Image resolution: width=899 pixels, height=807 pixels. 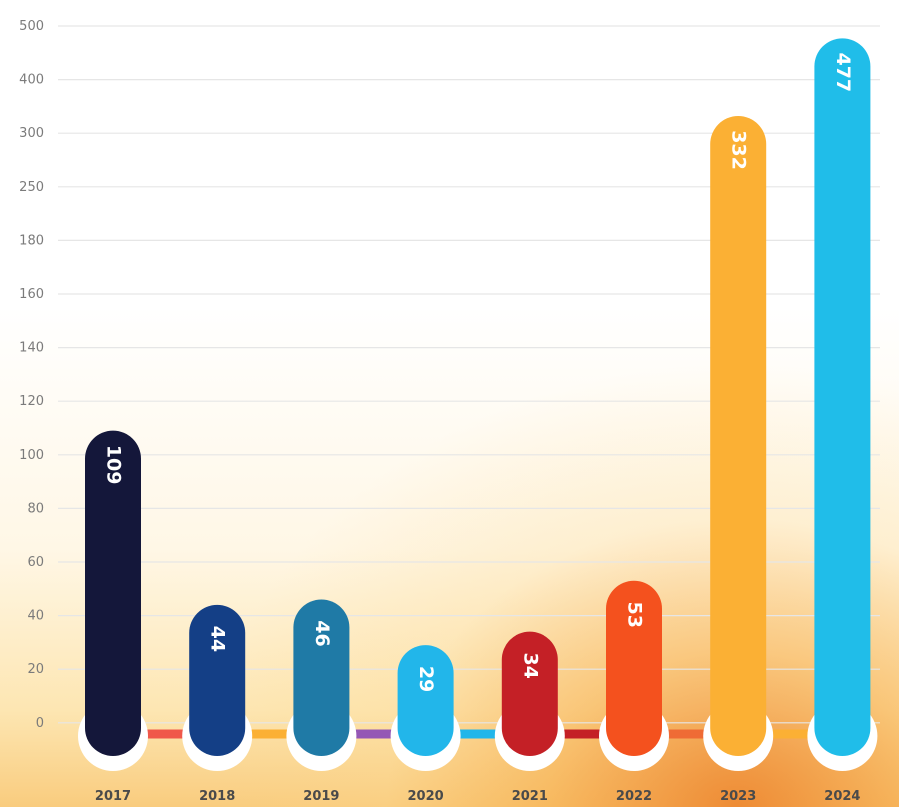 I want to click on bar-value-label: 332, so click(x=739, y=150).